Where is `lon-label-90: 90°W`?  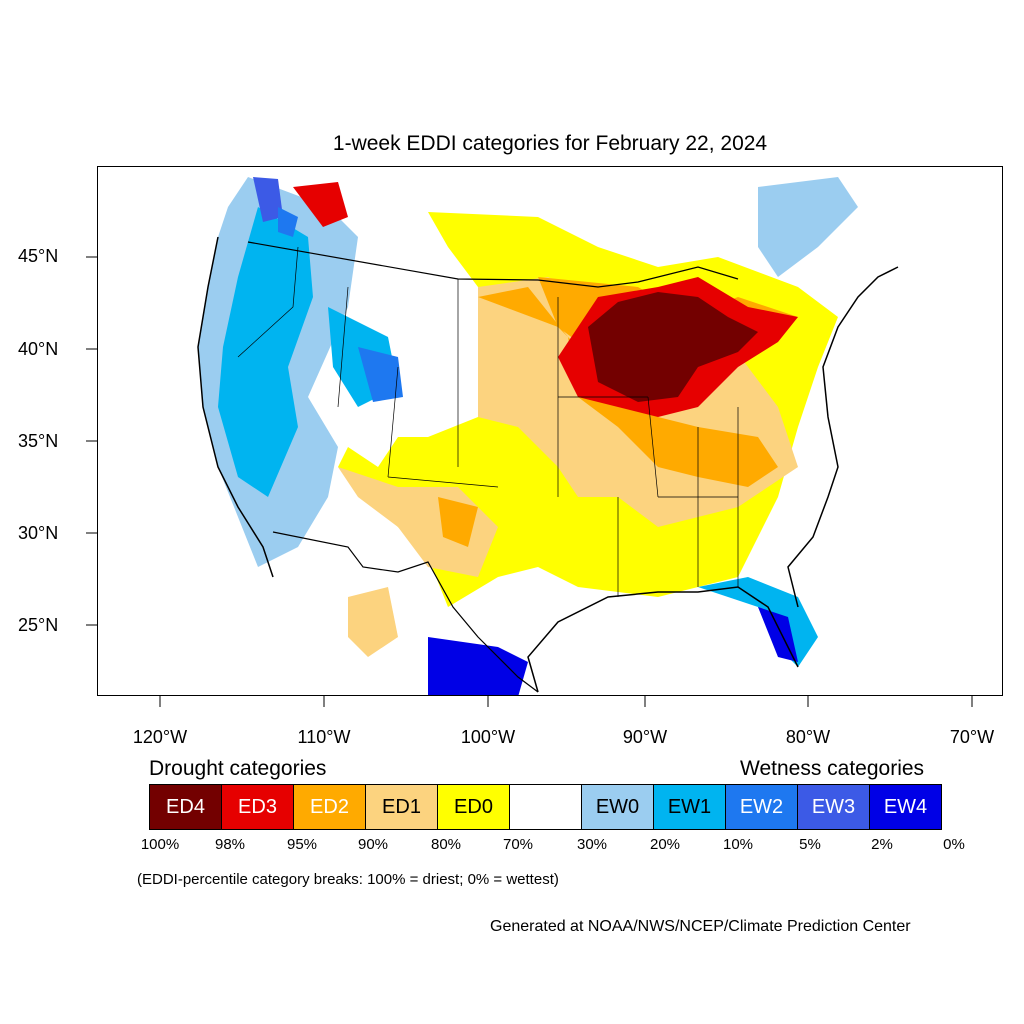 lon-label-90: 90°W is located at coordinates (645, 737).